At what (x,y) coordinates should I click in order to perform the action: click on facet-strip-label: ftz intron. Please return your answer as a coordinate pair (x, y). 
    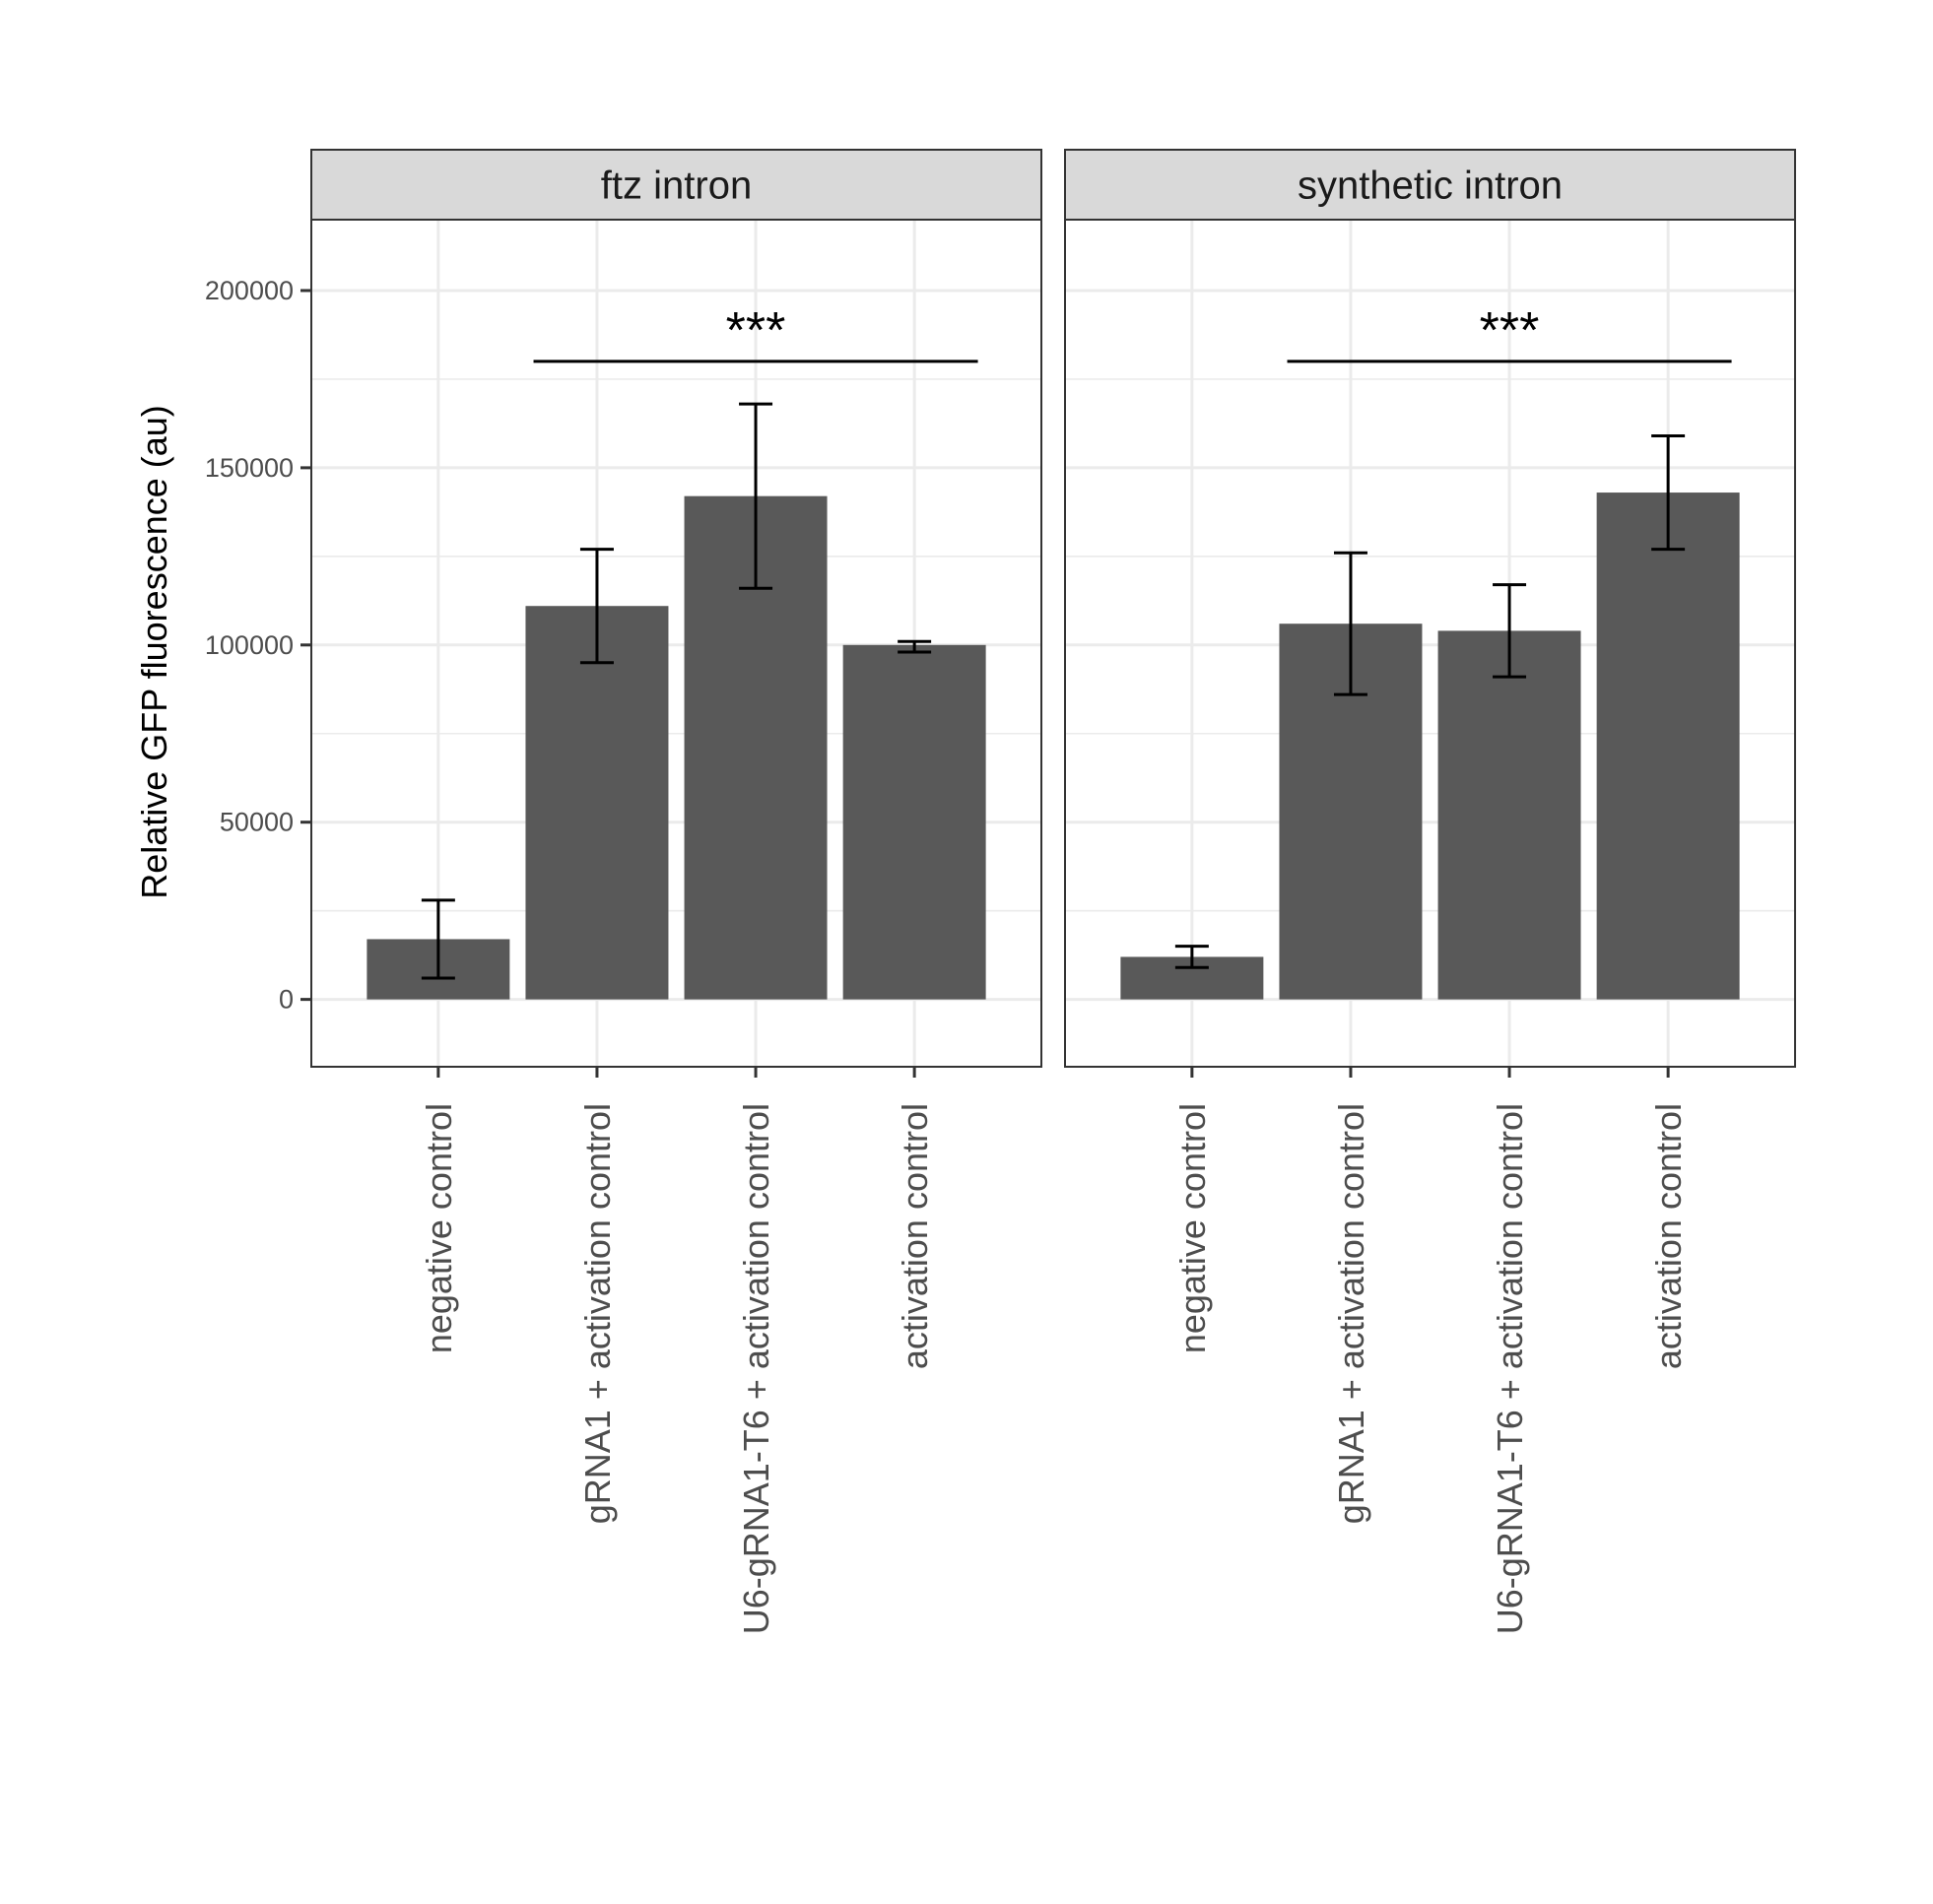
    Looking at the image, I should click on (676, 186).